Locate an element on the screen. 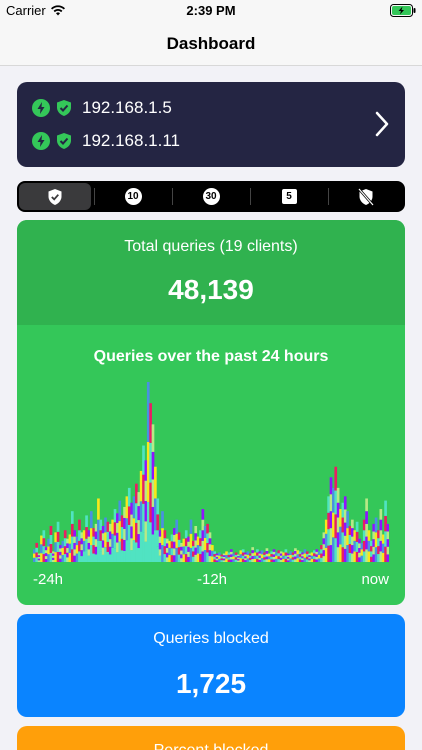  segment-enable is located at coordinates (55, 196).